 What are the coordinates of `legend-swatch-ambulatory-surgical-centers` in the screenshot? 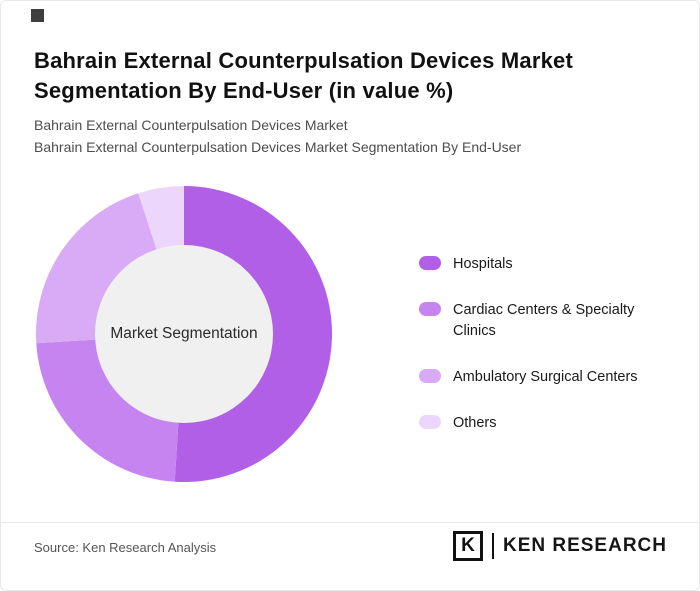 It's located at (430, 376).